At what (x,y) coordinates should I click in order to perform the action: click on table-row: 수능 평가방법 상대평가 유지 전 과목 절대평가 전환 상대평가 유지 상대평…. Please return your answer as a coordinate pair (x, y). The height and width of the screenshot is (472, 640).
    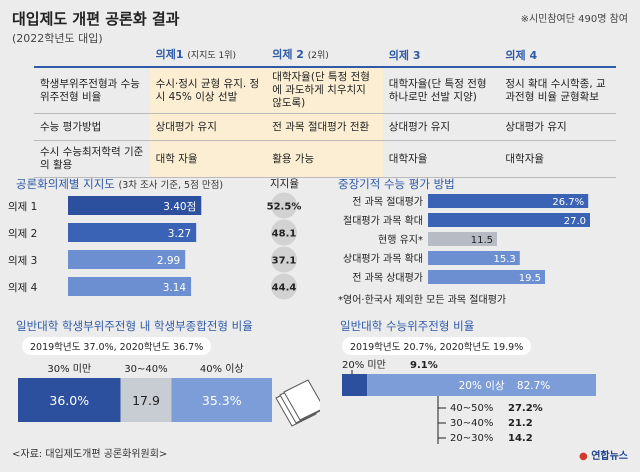
    Looking at the image, I should click on (325, 127).